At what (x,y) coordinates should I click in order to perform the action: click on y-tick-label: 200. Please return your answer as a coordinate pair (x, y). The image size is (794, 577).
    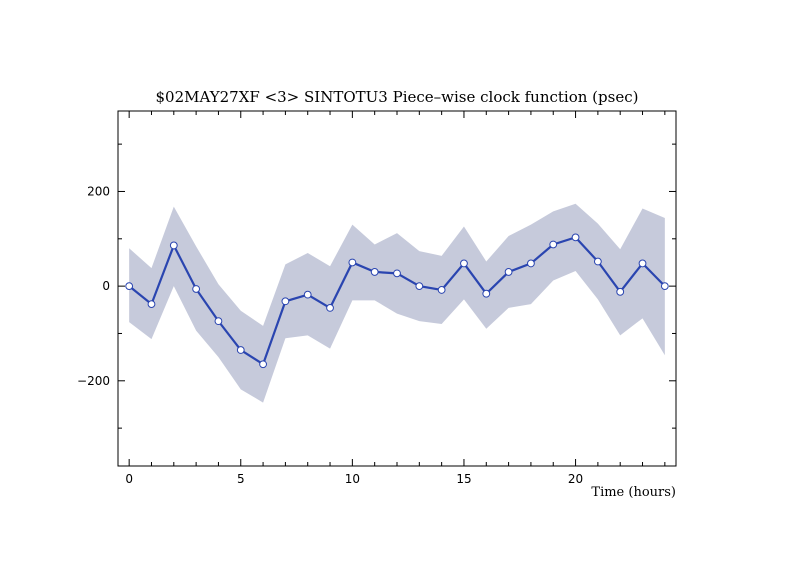
    Looking at the image, I should click on (98, 191).